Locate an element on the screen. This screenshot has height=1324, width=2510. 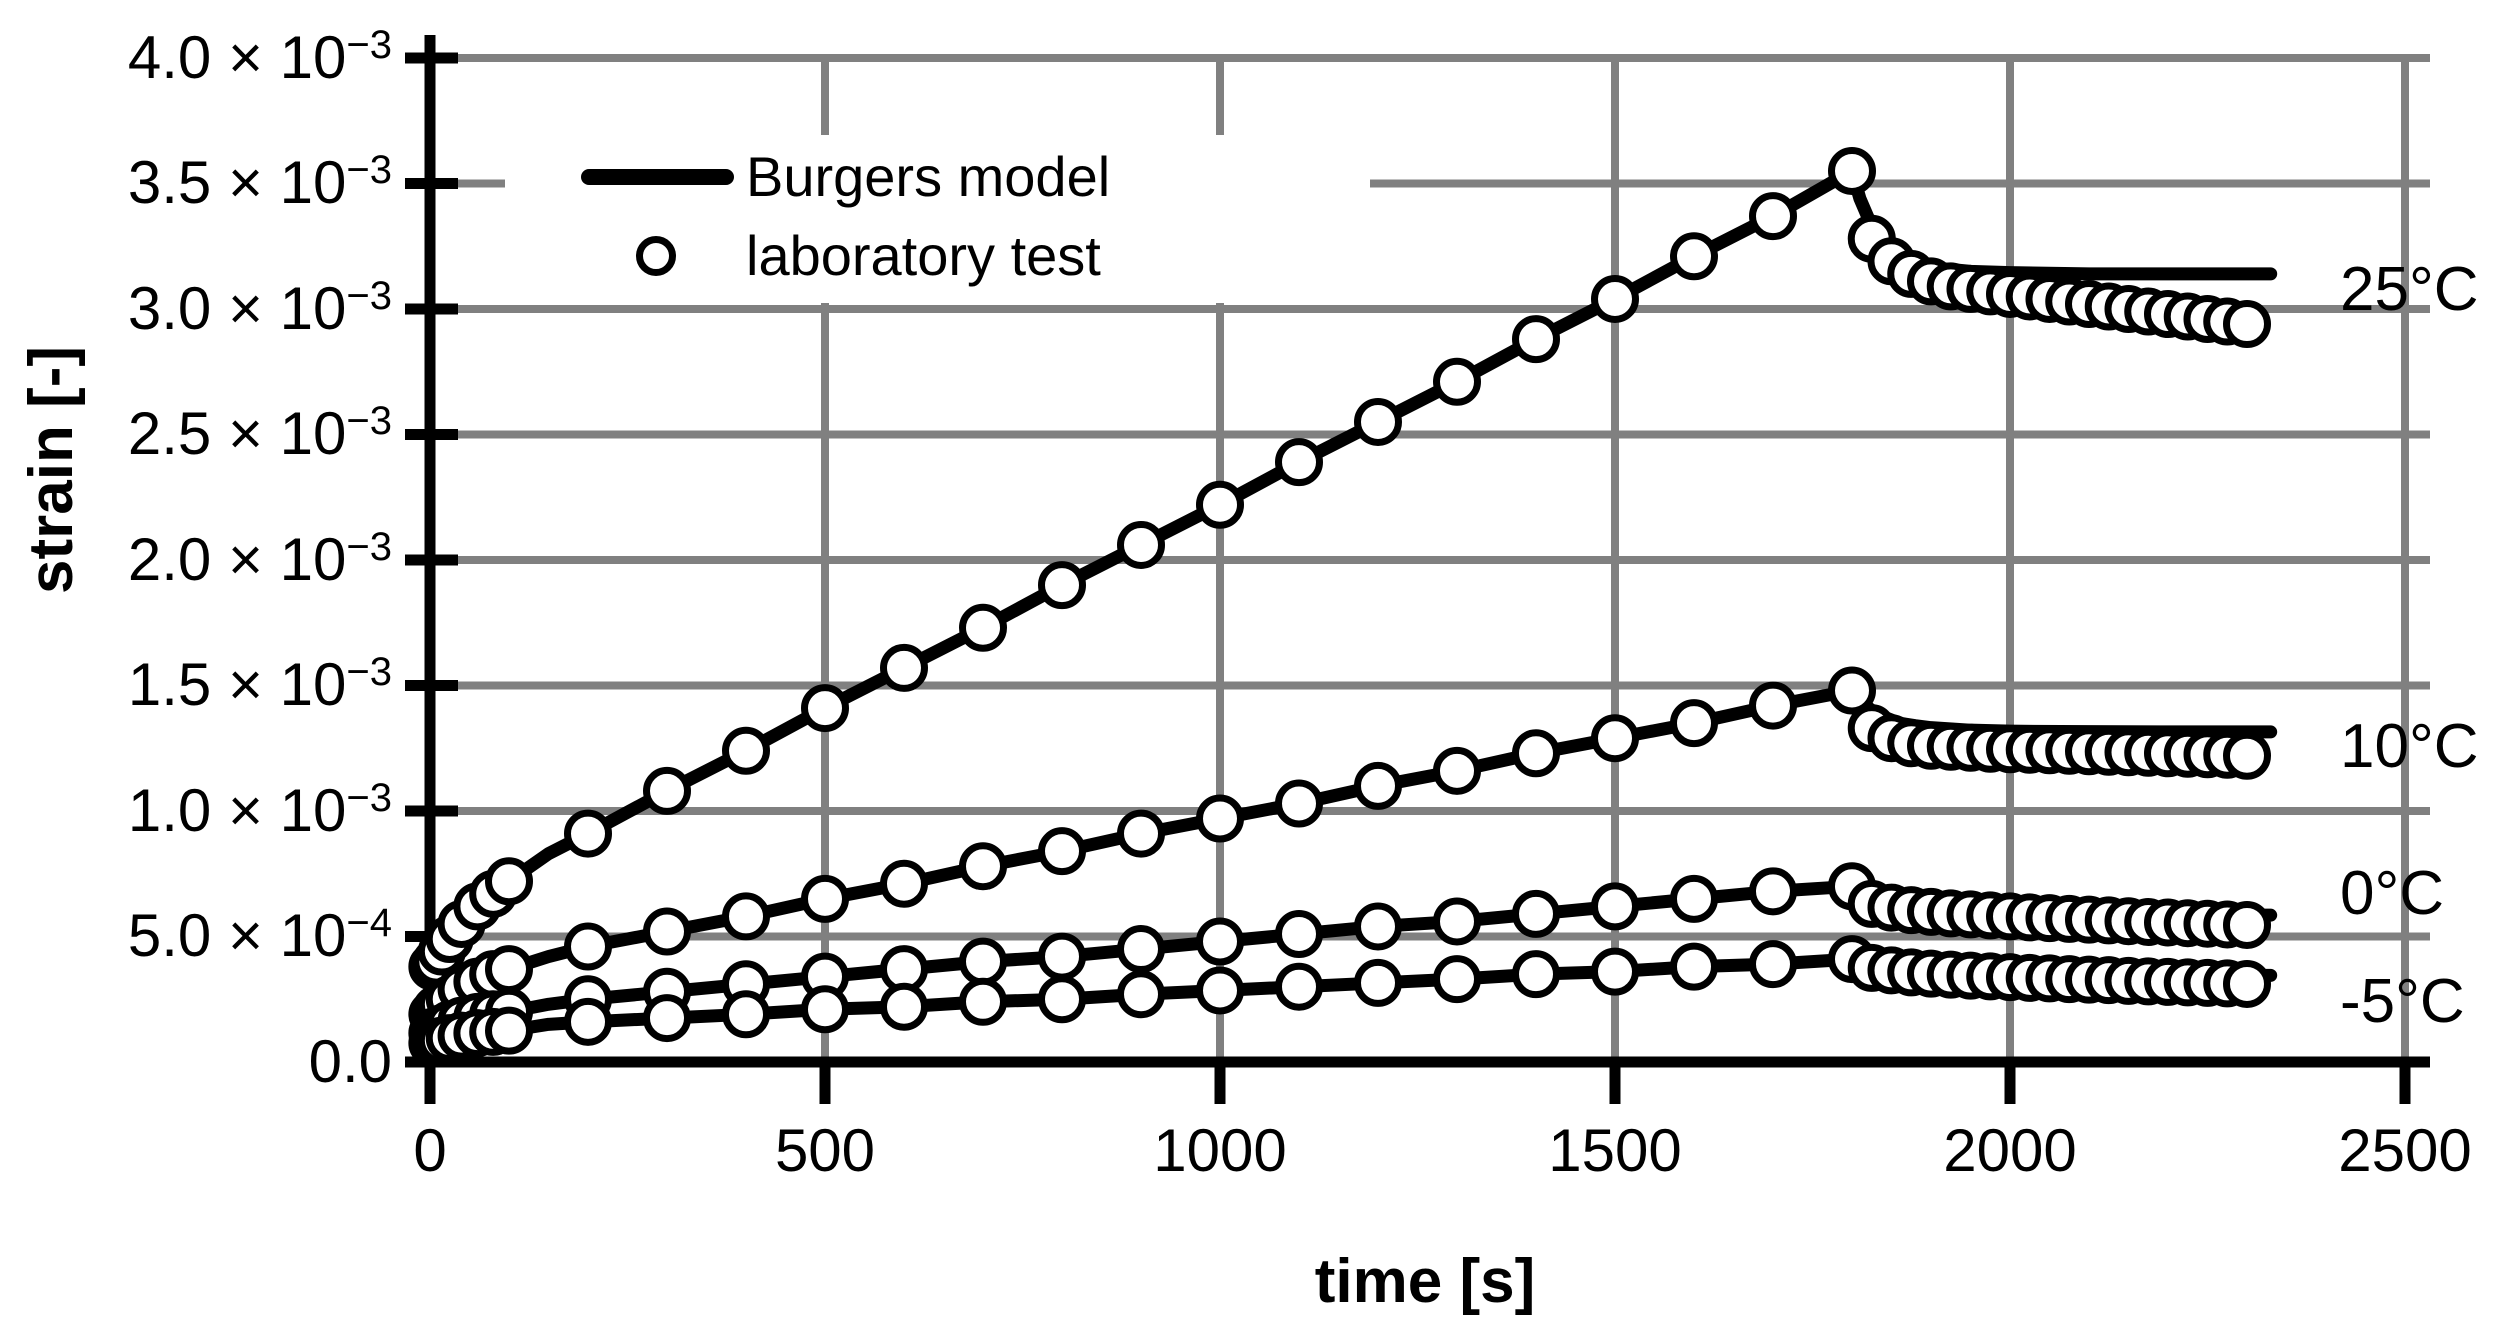
y-tick-label: 2.5 × 10−3 is located at coordinates (196, 433).